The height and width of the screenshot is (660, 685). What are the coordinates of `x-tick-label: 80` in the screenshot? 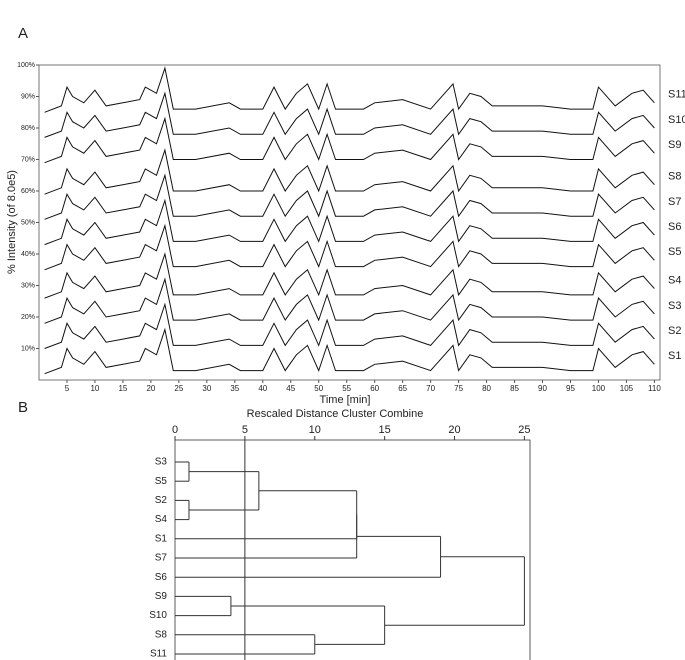 It's located at (486, 388).